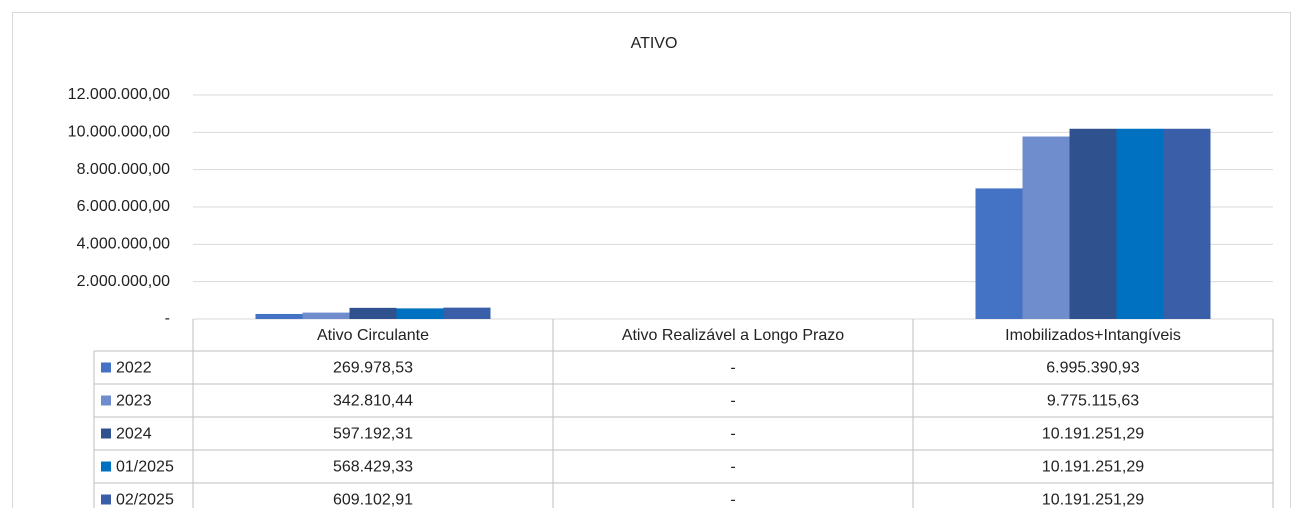 This screenshot has height=508, width=1293. Describe the element at coordinates (373, 401) in the screenshot. I see `table-value: 342.810,44` at that location.